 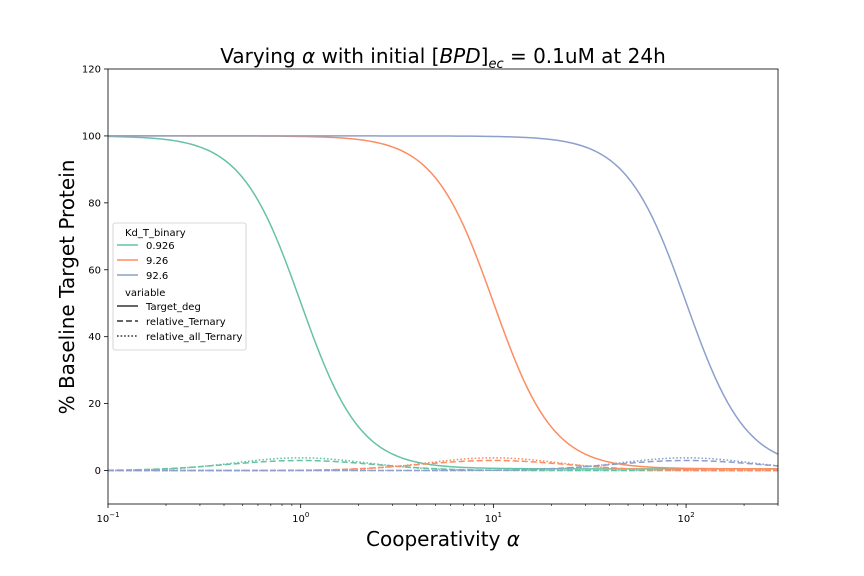 I want to click on x-ticks: 10⁻¹ 10⁰ 10¹ 10², so click(x=437, y=514).